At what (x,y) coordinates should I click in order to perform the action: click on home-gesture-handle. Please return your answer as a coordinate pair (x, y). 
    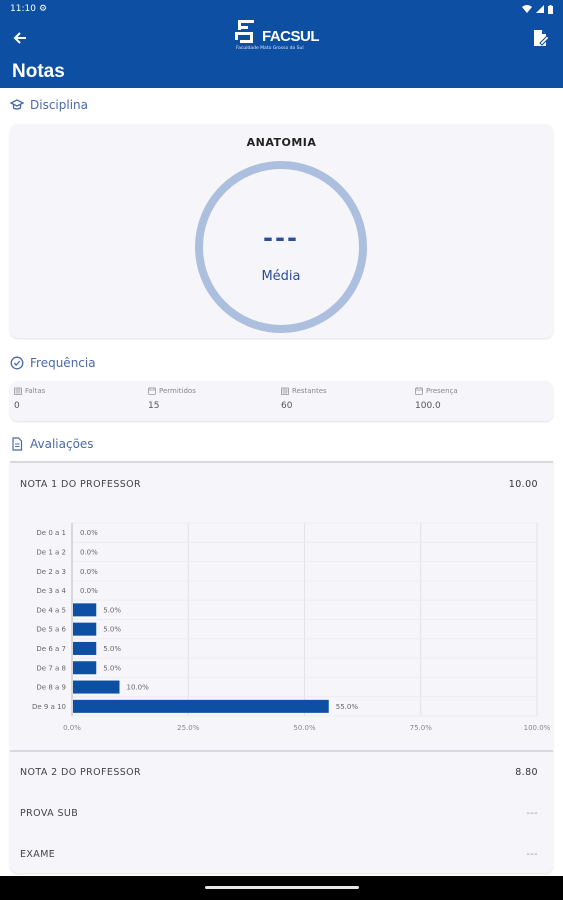
    Looking at the image, I should click on (282, 887).